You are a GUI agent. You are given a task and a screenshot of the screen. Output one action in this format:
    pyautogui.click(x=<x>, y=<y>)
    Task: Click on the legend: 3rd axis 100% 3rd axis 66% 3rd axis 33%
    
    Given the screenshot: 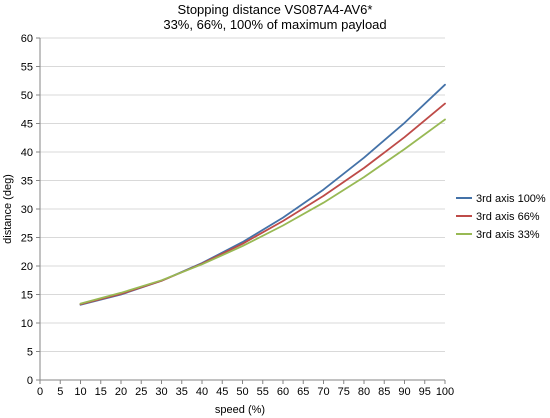 What is the action you would take?
    pyautogui.click(x=501, y=217)
    